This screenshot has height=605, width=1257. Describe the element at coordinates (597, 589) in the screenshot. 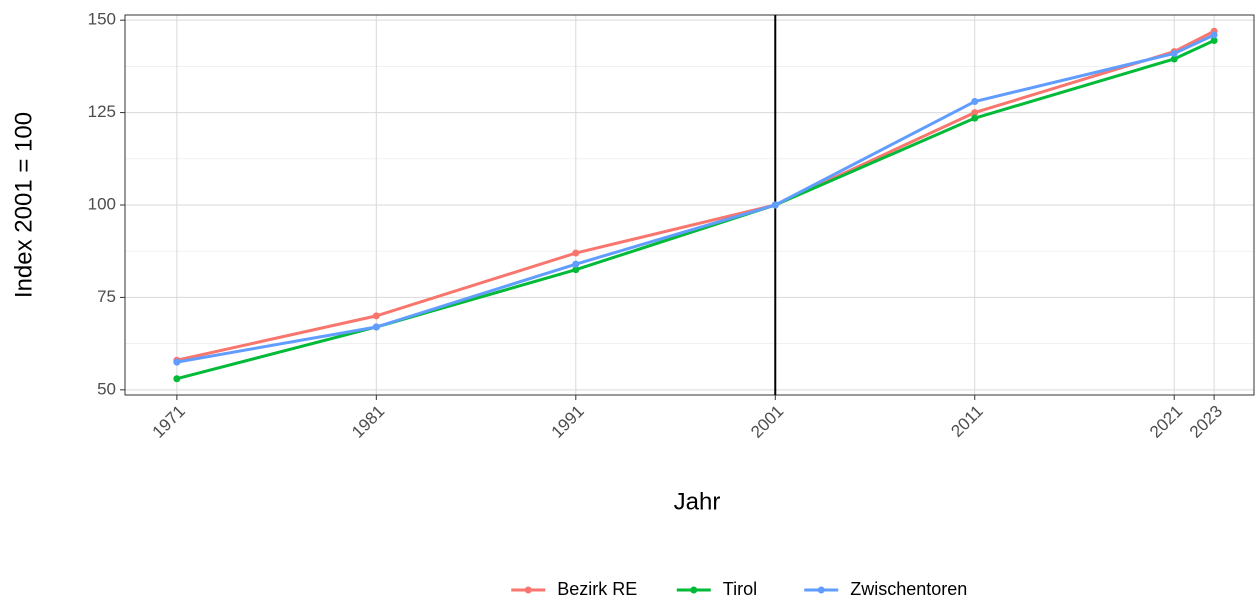

I see `legend-label: Bezirk RE` at that location.